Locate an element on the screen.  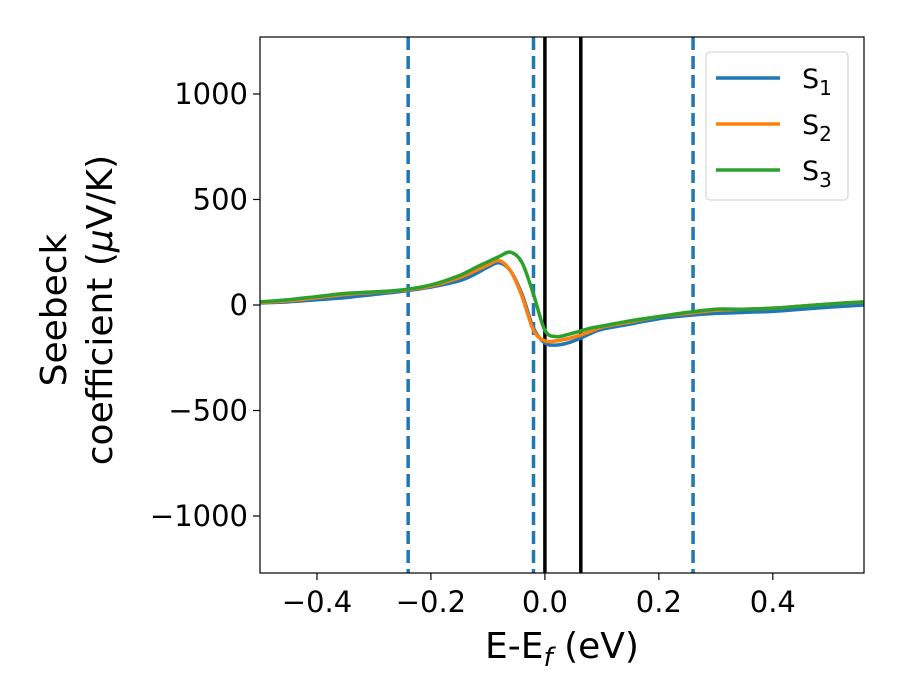
series-line-s1 is located at coordinates (562, 303).